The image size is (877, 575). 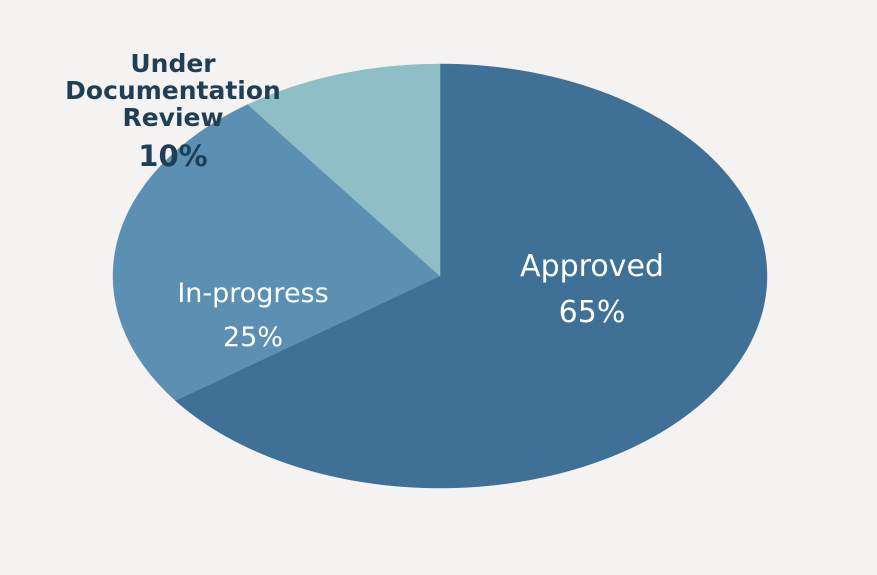 I want to click on slice-name-under-documentation-review: Under Documentation Review, so click(x=173, y=90).